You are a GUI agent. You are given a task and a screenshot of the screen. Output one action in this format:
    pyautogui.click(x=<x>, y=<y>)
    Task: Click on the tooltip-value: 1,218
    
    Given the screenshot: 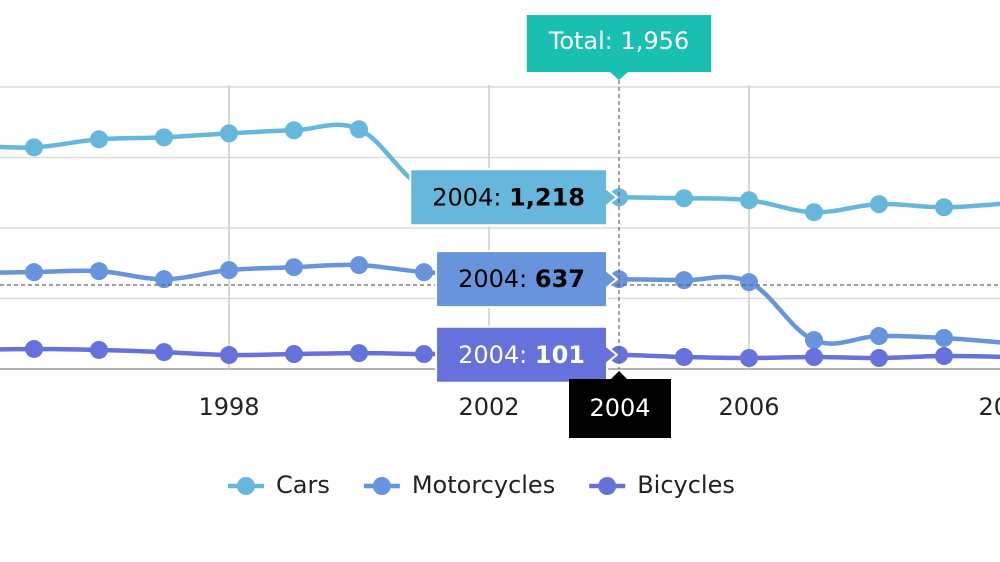 What is the action you would take?
    pyautogui.click(x=547, y=197)
    